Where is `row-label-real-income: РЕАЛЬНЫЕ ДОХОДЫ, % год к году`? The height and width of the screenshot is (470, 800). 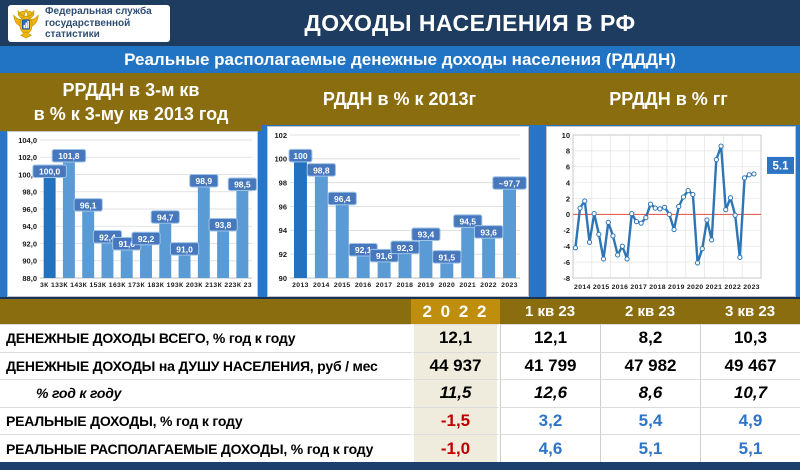 row-label-real-income: РЕАЛЬНЫЕ ДОХОДЫ, % год к году is located at coordinates (205, 420).